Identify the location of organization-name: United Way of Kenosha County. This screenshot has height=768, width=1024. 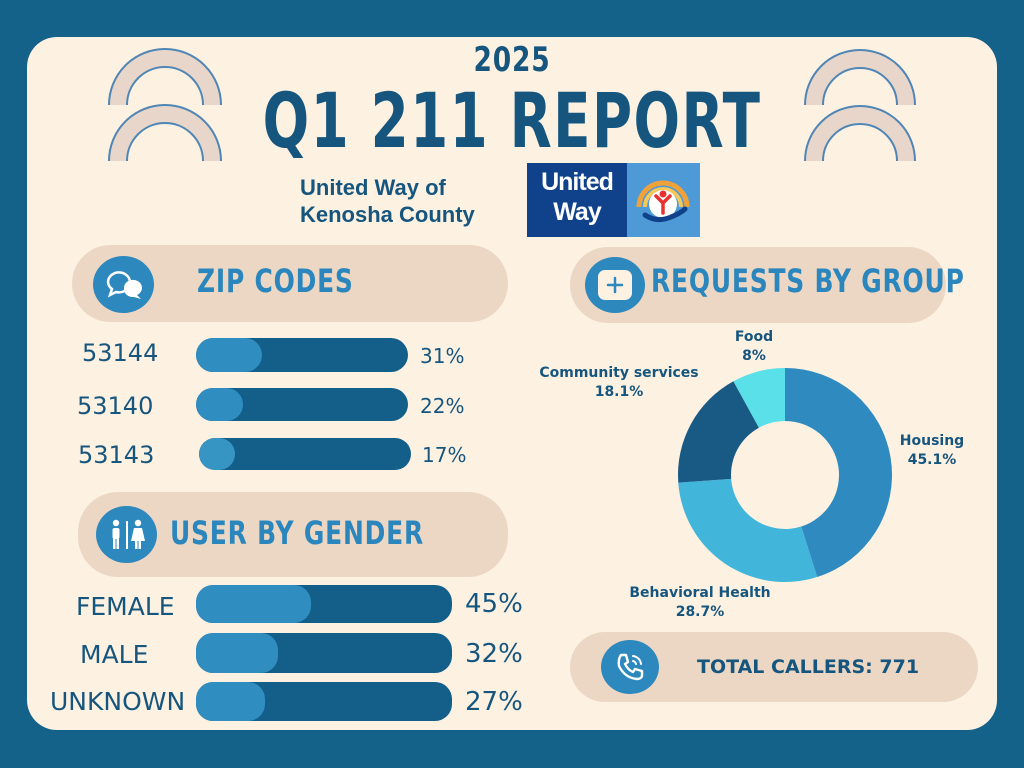
(410, 201).